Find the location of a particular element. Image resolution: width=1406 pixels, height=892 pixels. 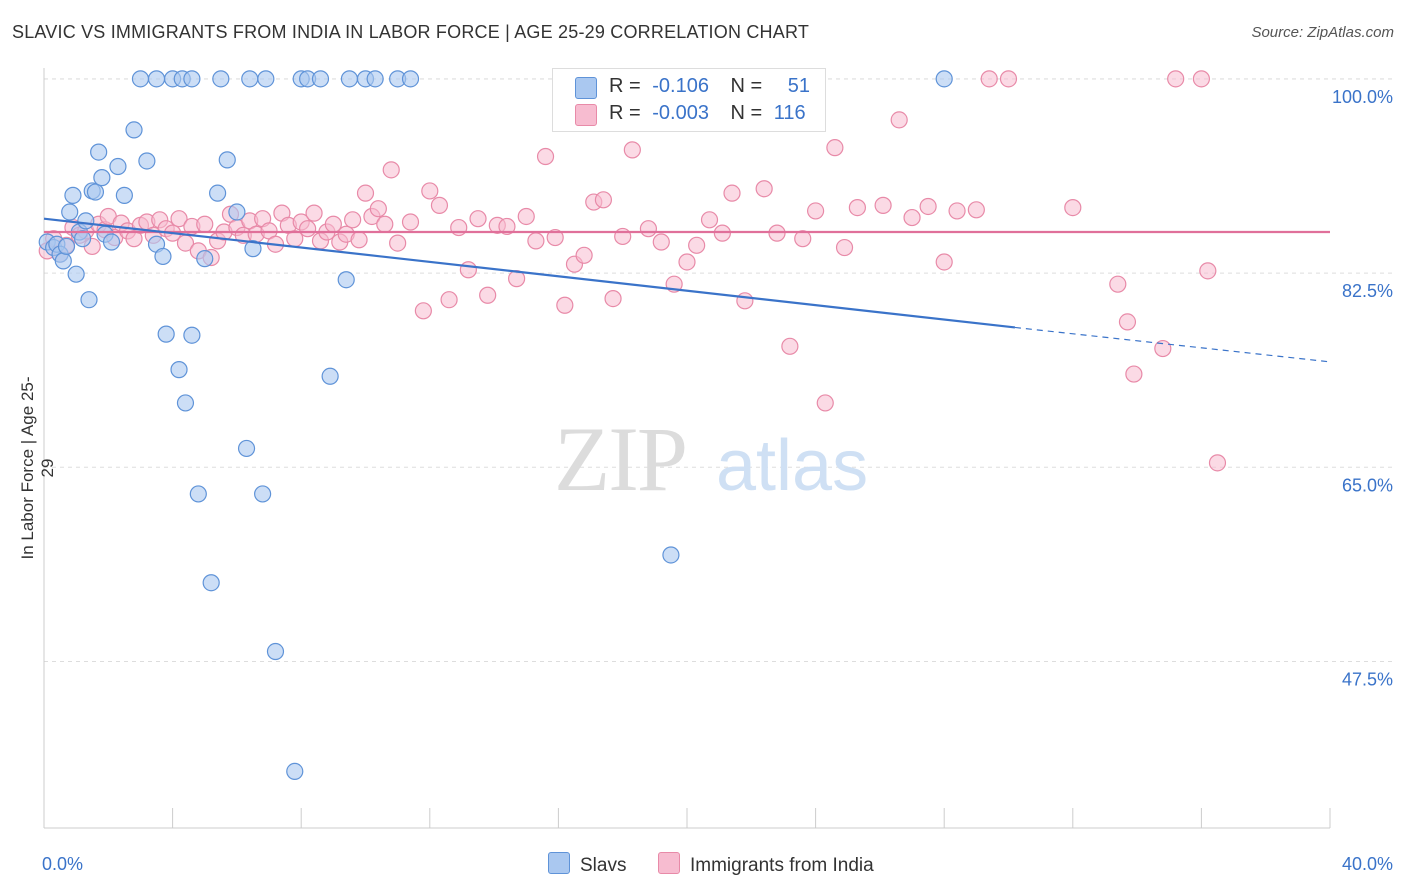

legend-india-n-label: N = is located at coordinates (746, 113).